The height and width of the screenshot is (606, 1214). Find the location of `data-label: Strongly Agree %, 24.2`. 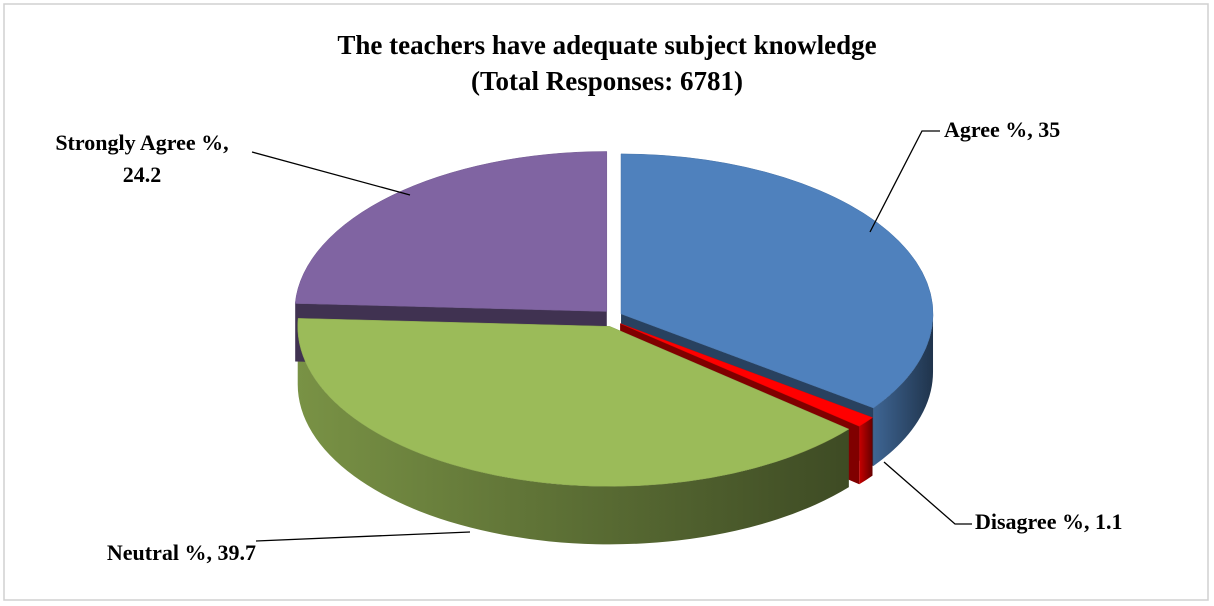

data-label: Strongly Agree %, 24.2 is located at coordinates (142, 158).